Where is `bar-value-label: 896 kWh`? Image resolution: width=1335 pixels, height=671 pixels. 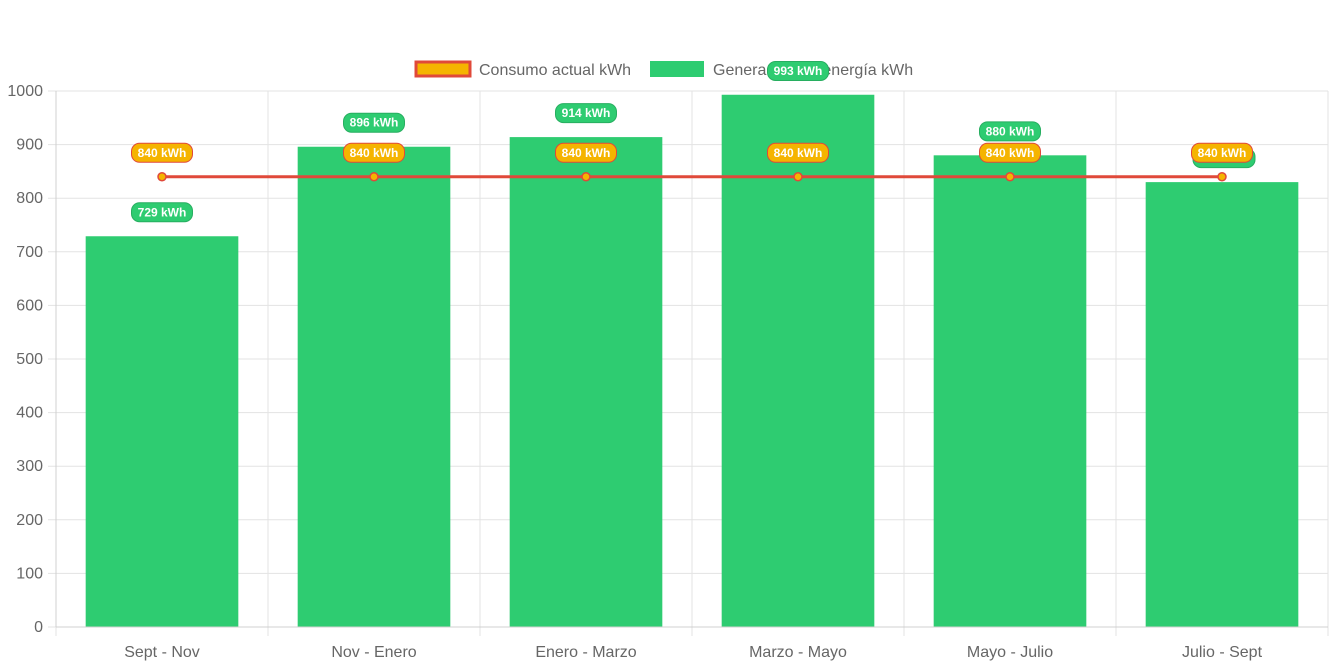
bar-value-label: 896 kWh is located at coordinates (374, 123).